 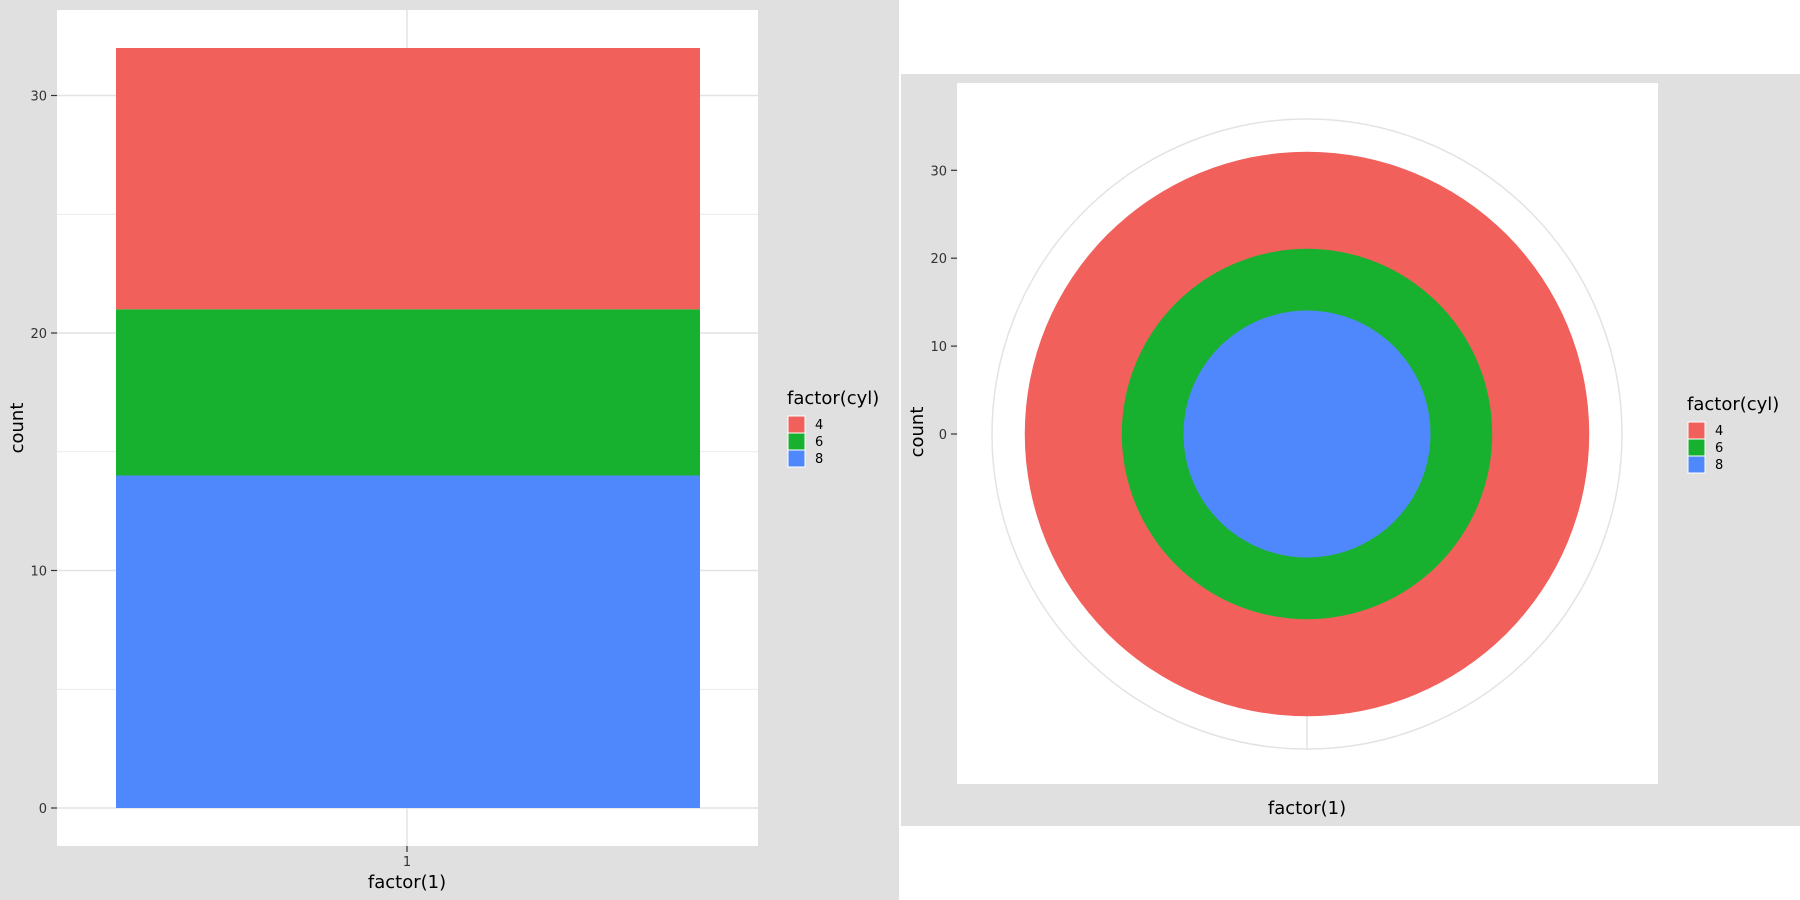 I want to click on bar-chart-legend: factor(cyl) 4 6 8, so click(x=833, y=428).